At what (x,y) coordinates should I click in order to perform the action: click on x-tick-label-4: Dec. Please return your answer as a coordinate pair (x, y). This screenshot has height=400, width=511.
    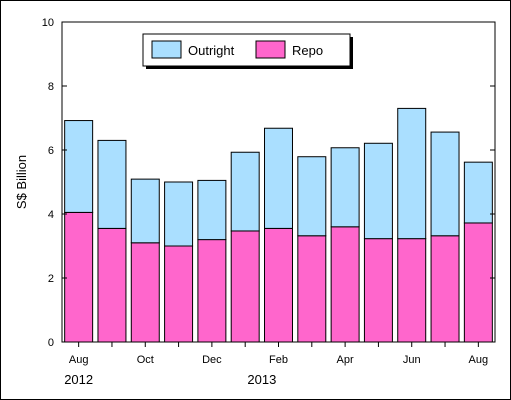
    Looking at the image, I should click on (212, 360).